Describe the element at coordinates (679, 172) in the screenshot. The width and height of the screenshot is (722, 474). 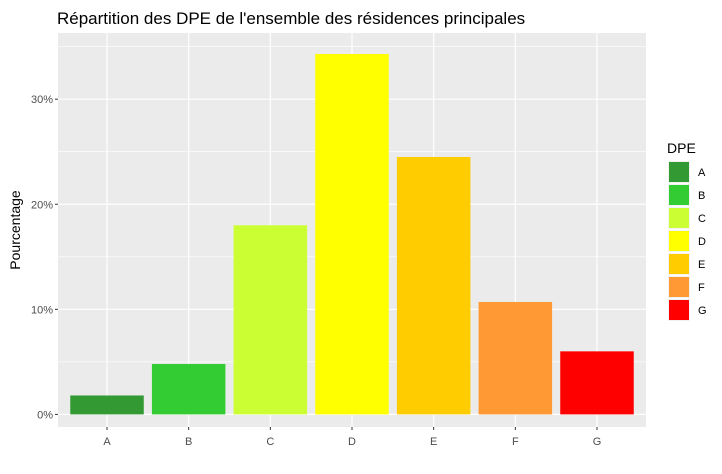
I see `legend-swatch-A` at that location.